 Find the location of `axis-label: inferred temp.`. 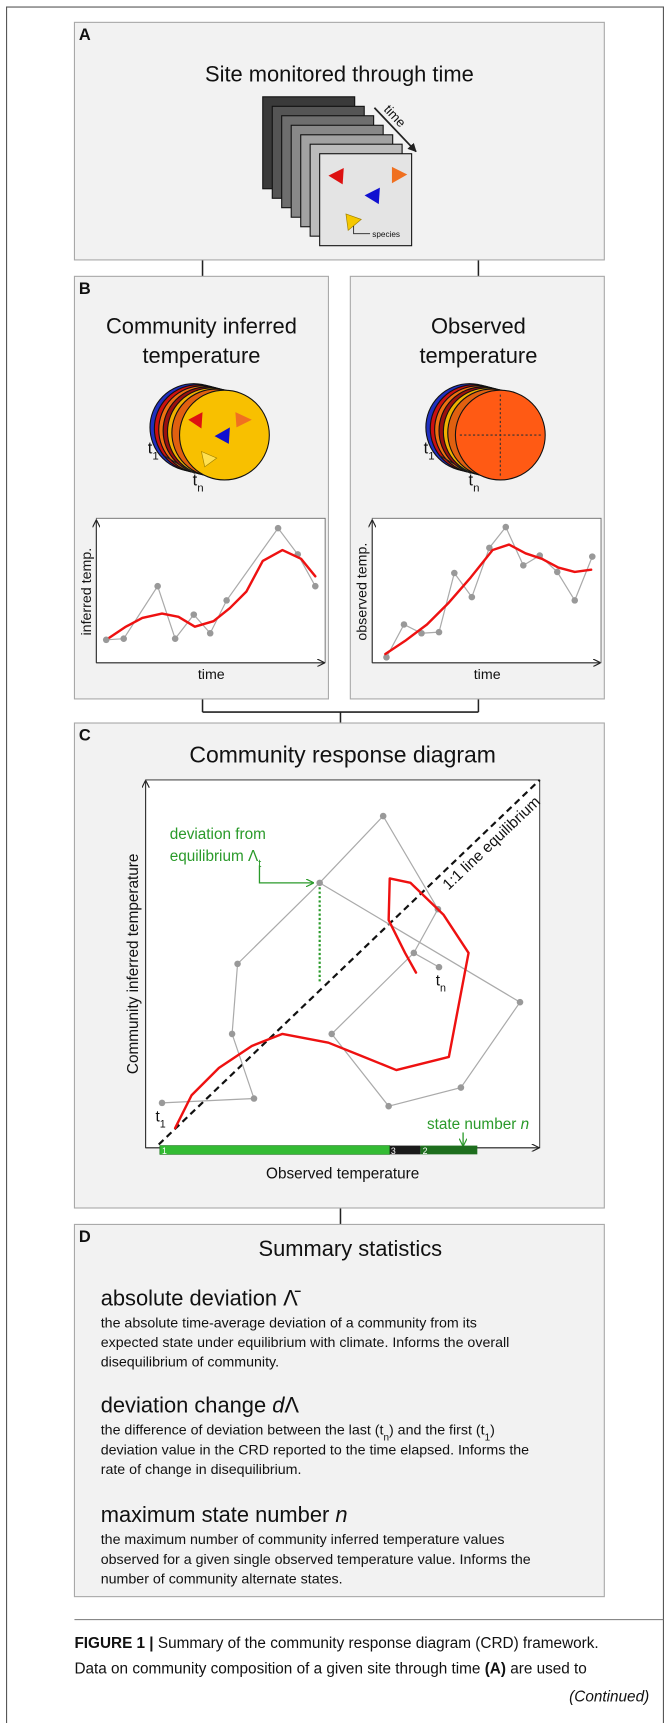

axis-label: inferred temp. is located at coordinates (87, 592).